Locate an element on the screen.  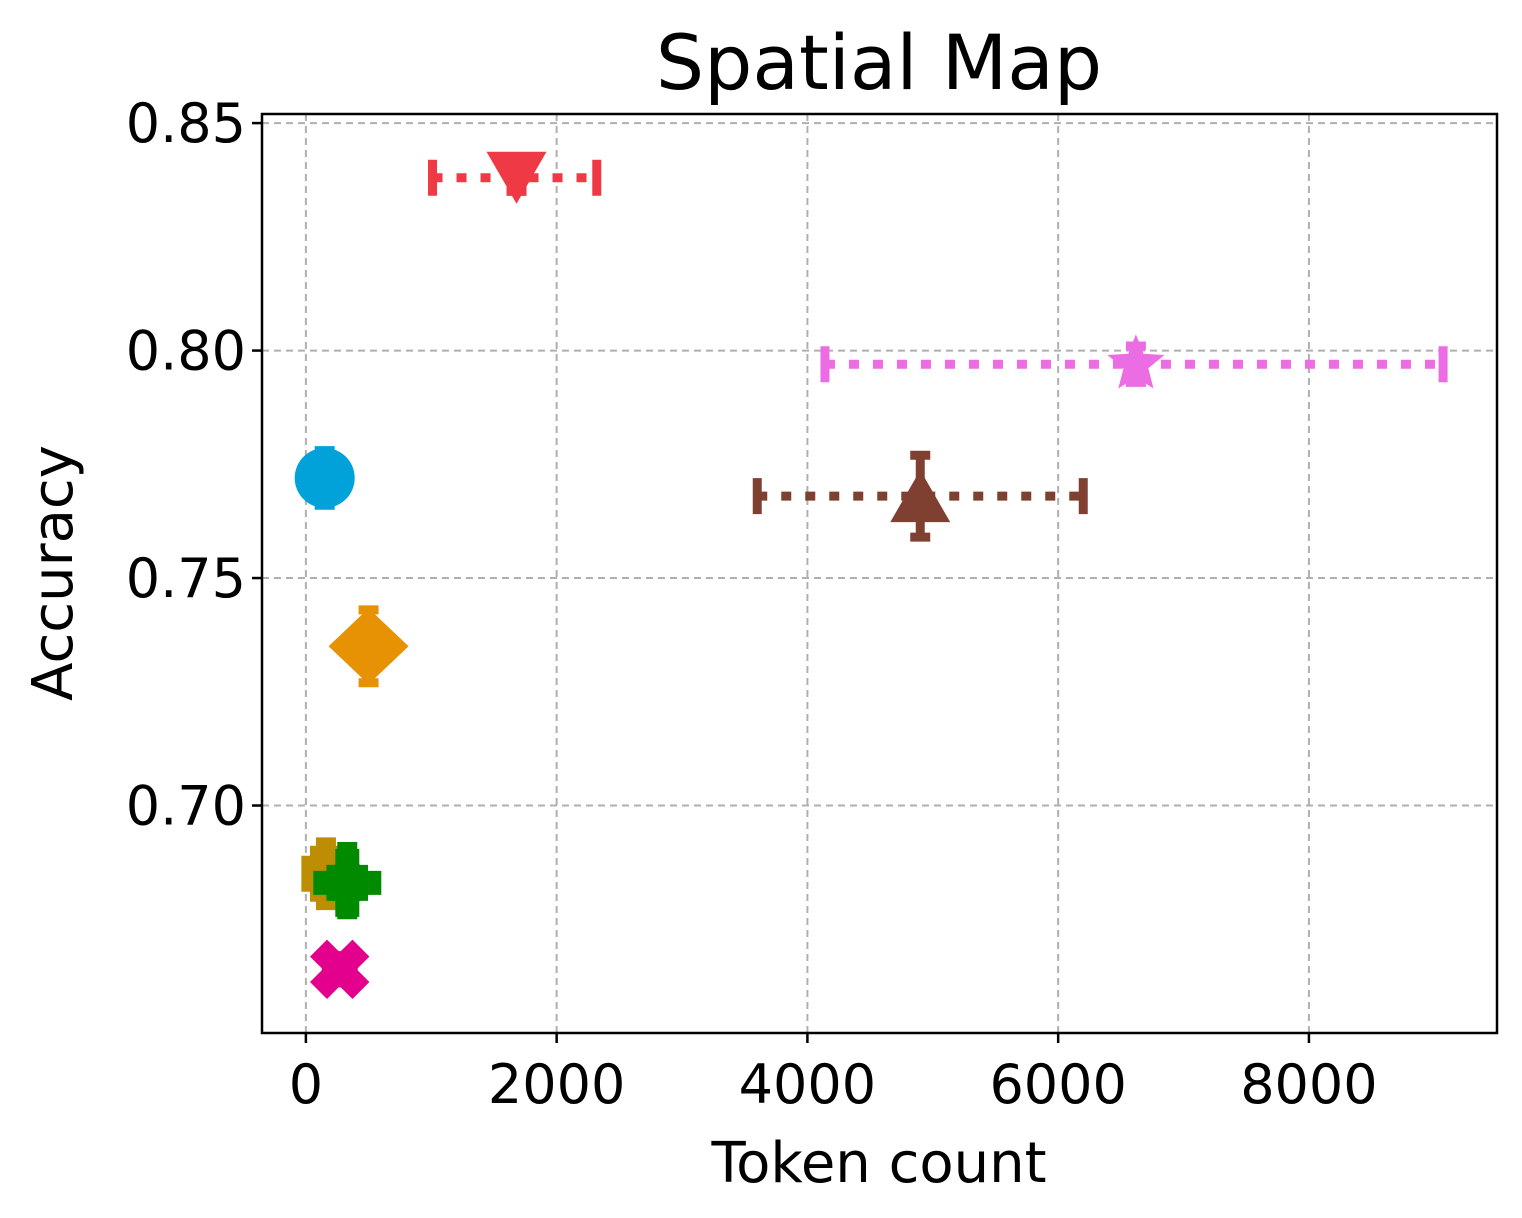
y-tick-label: 0.75 is located at coordinates (186, 578).